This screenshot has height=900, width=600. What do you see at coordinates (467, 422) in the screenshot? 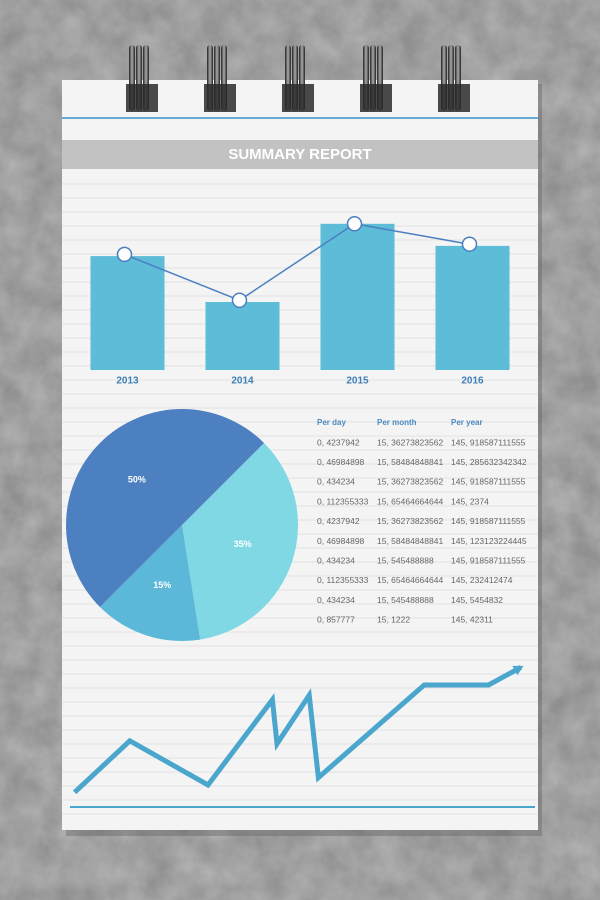
I see `table-header: Per year` at bounding box center [467, 422].